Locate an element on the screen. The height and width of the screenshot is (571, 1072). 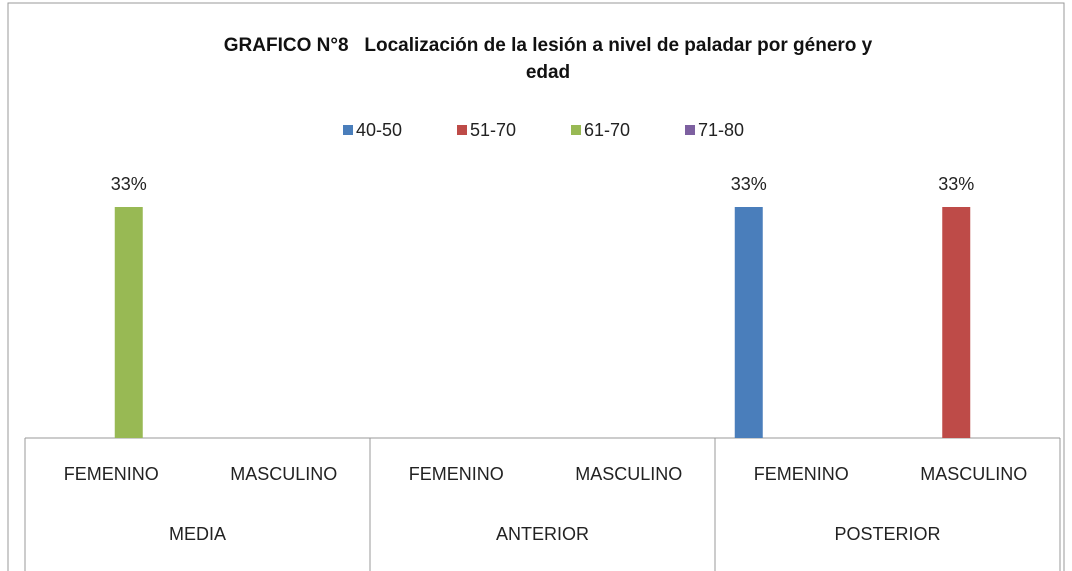
group-label: ANTERIOR is located at coordinates (542, 534).